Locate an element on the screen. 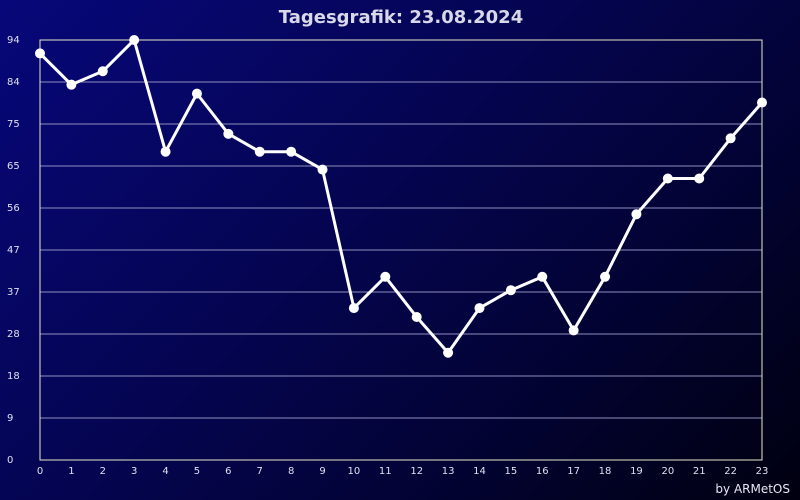 This screenshot has width=800, height=500. y-tick-label: 56 is located at coordinates (13, 208).